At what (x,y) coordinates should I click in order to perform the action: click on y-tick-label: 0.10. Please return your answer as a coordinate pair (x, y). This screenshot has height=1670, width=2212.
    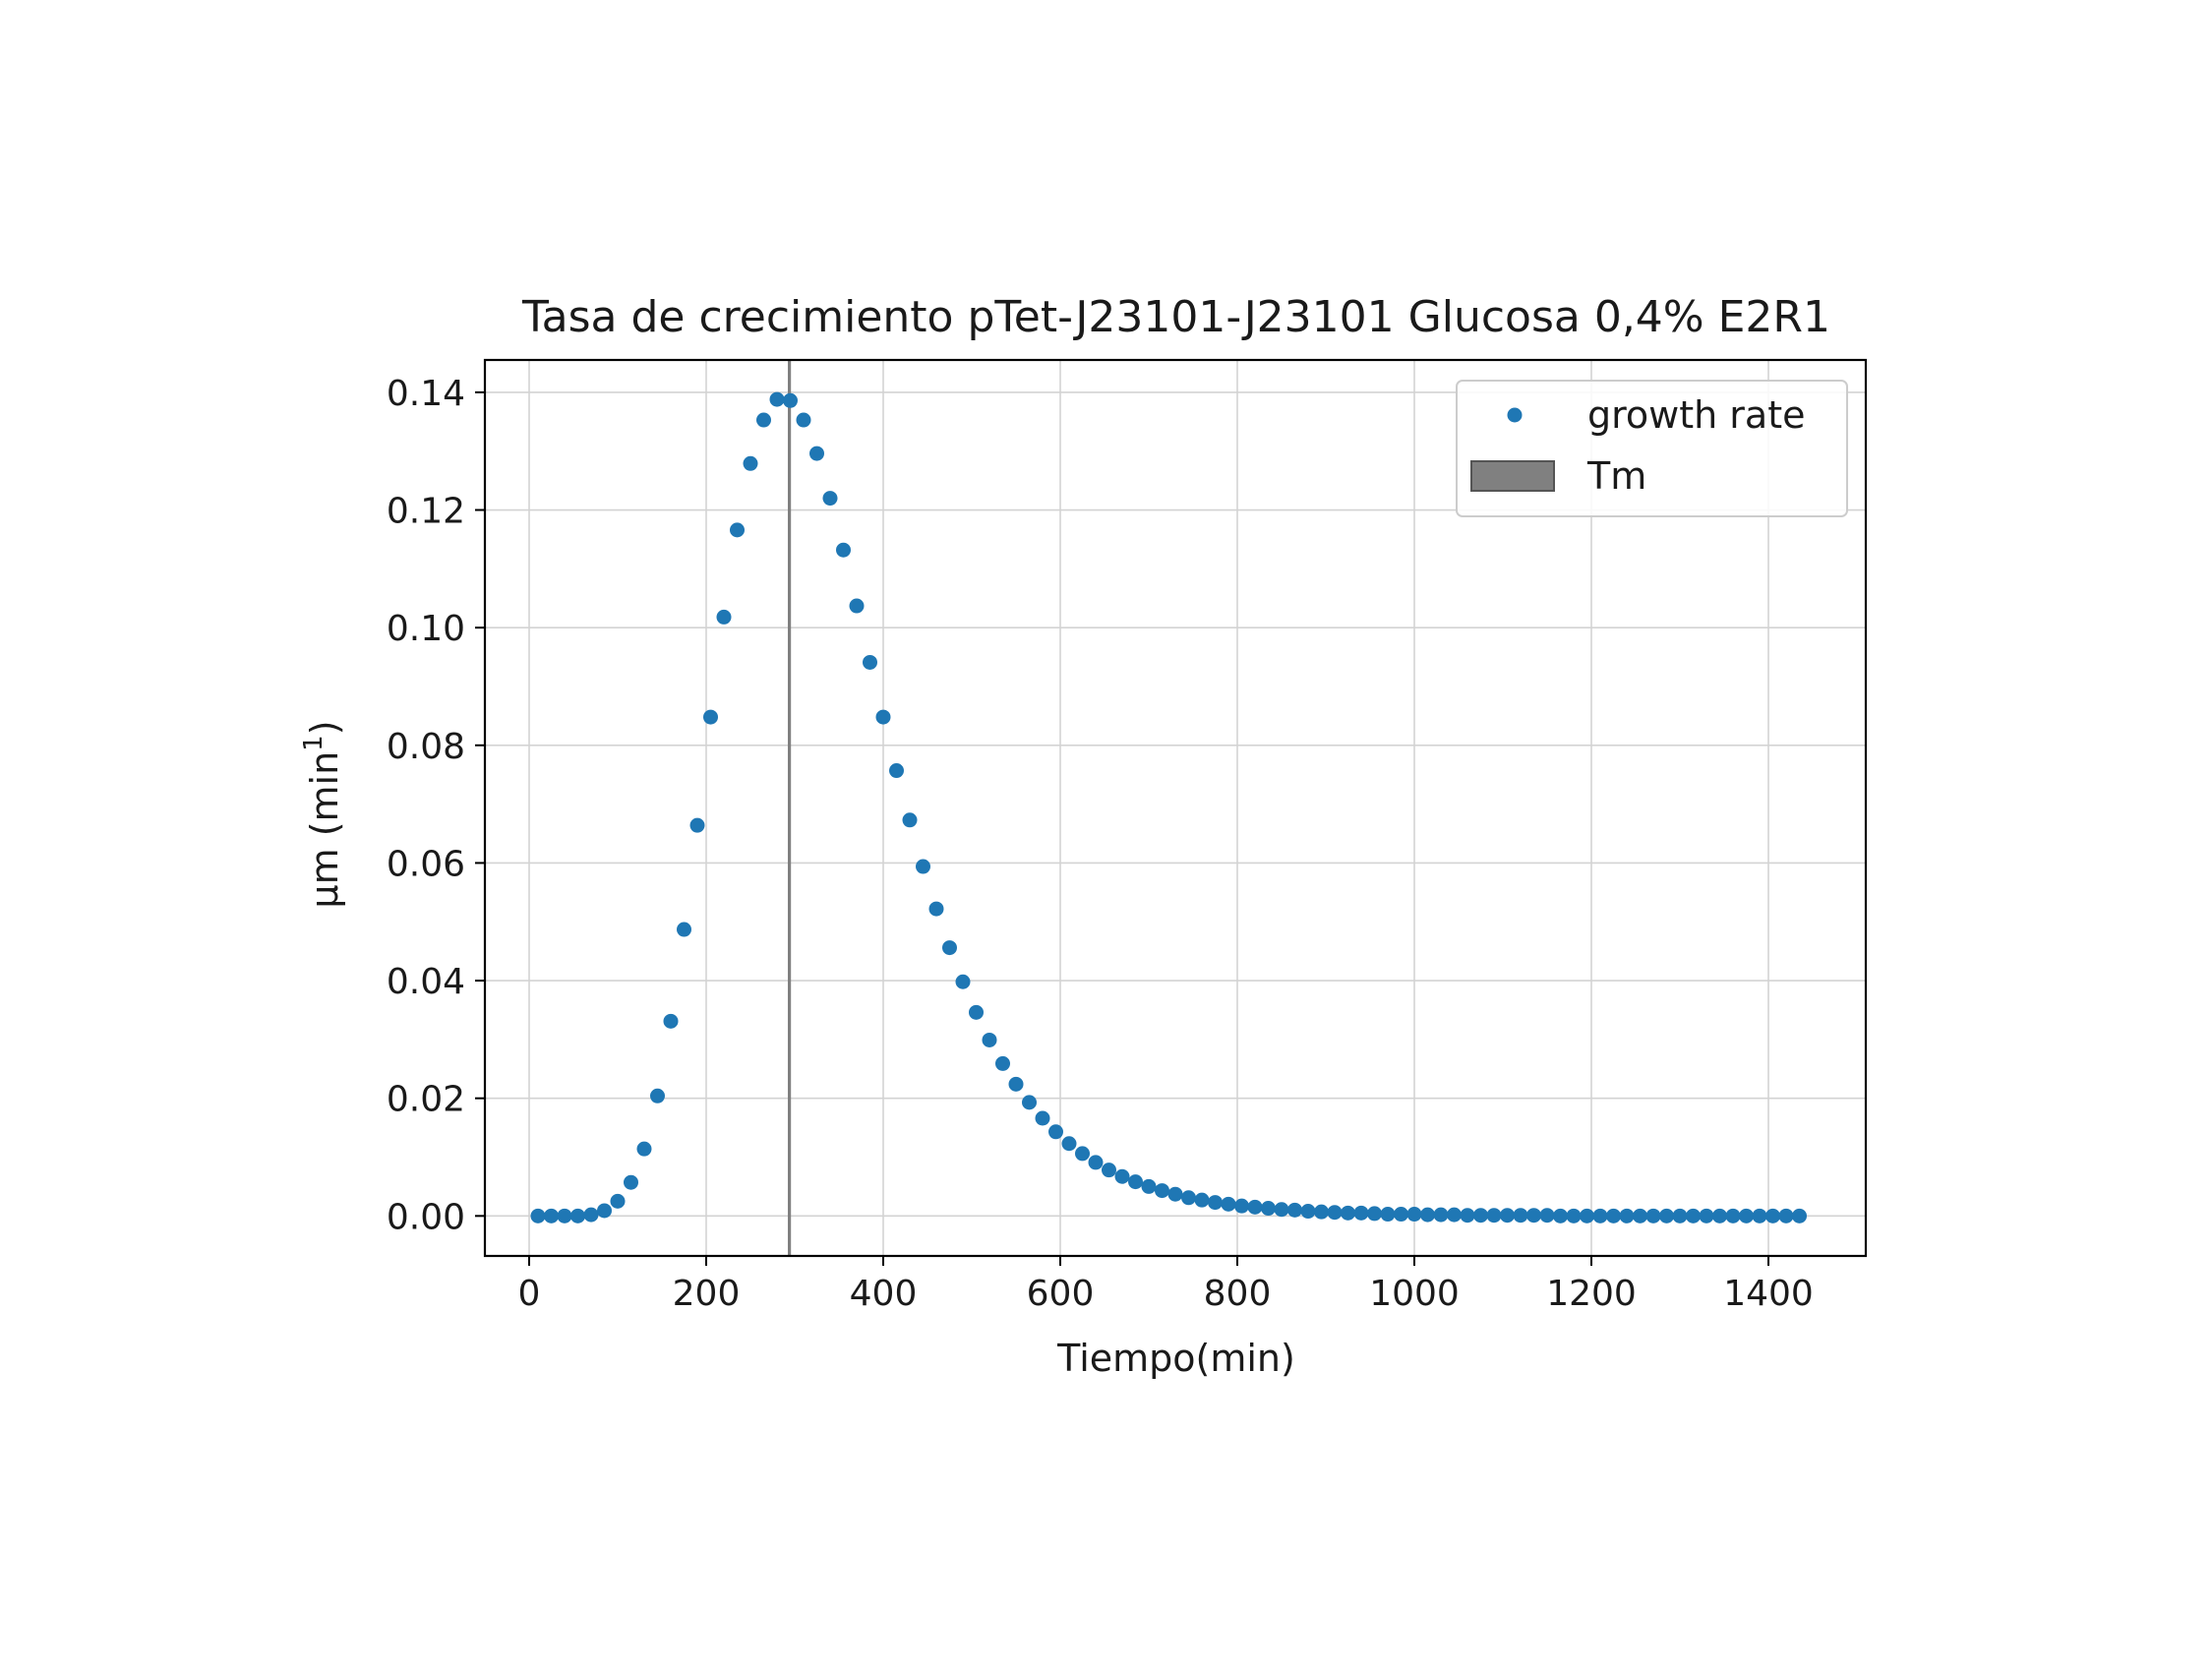
    Looking at the image, I should click on (426, 629).